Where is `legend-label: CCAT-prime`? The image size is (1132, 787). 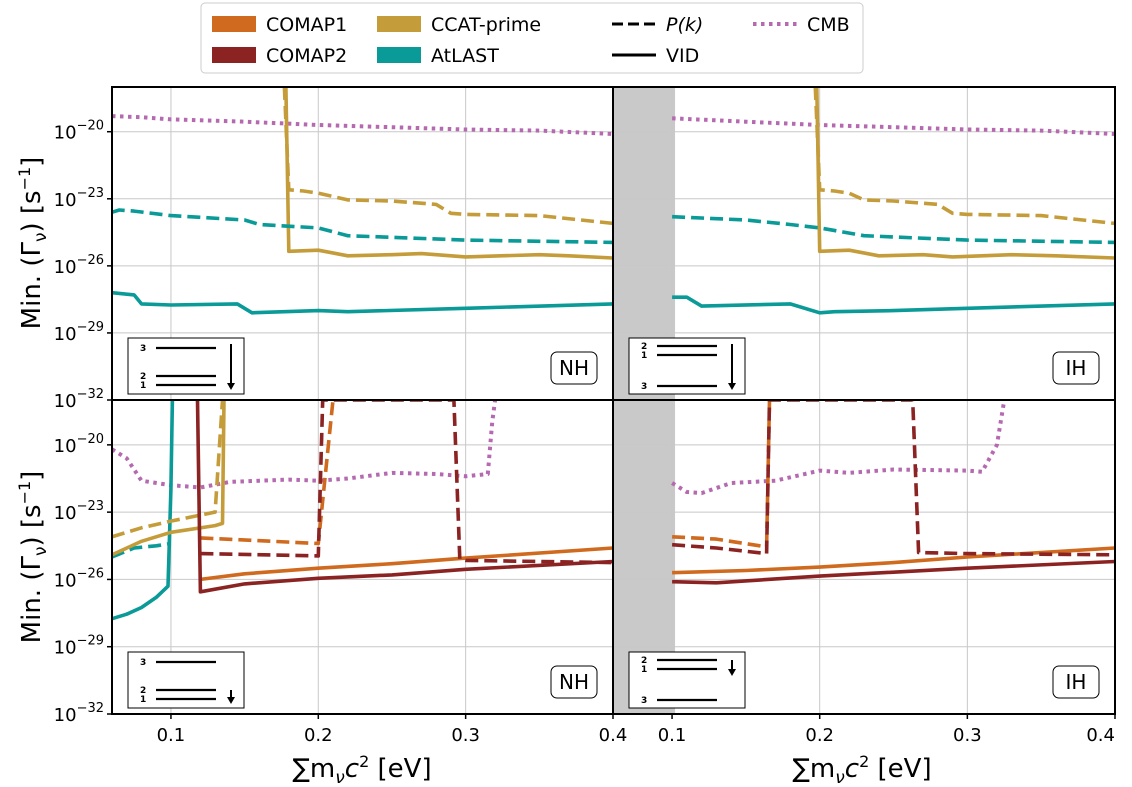 legend-label: CCAT-prime is located at coordinates (486, 25).